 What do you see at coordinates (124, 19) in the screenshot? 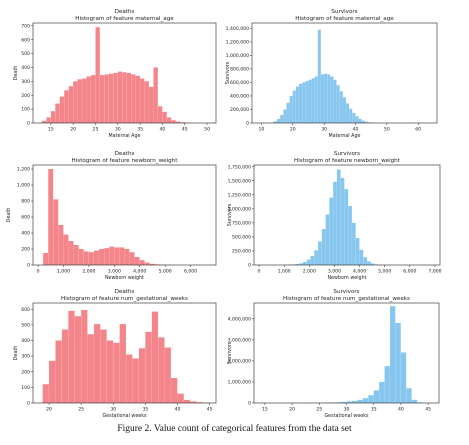
I see `chart-subtitle: Histogram of feature maternal_age` at bounding box center [124, 19].